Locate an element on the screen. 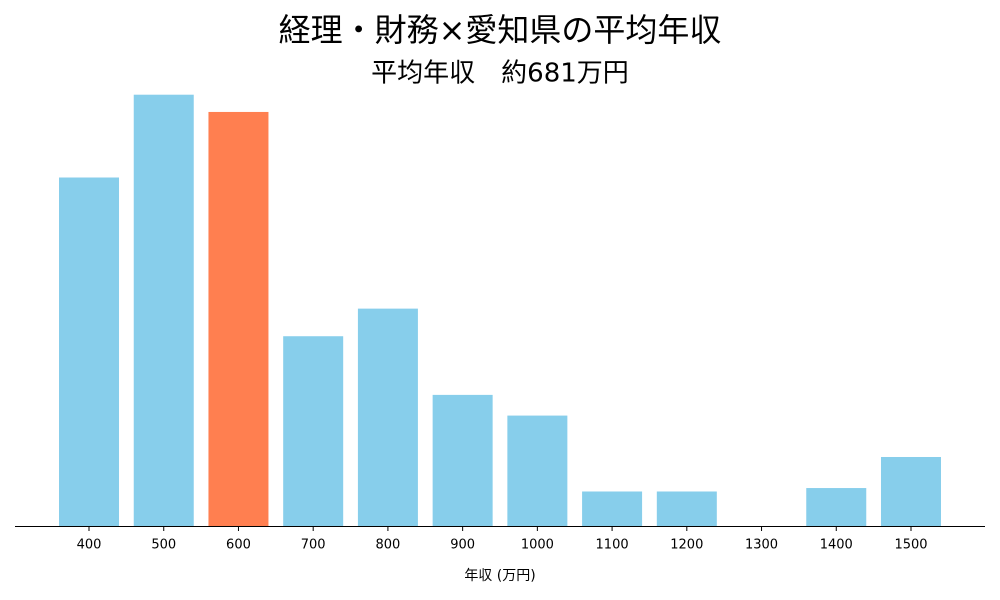 The width and height of the screenshot is (1000, 600). chart-title: 経理・財務×愛知県の平均年収 is located at coordinates (500, 30).